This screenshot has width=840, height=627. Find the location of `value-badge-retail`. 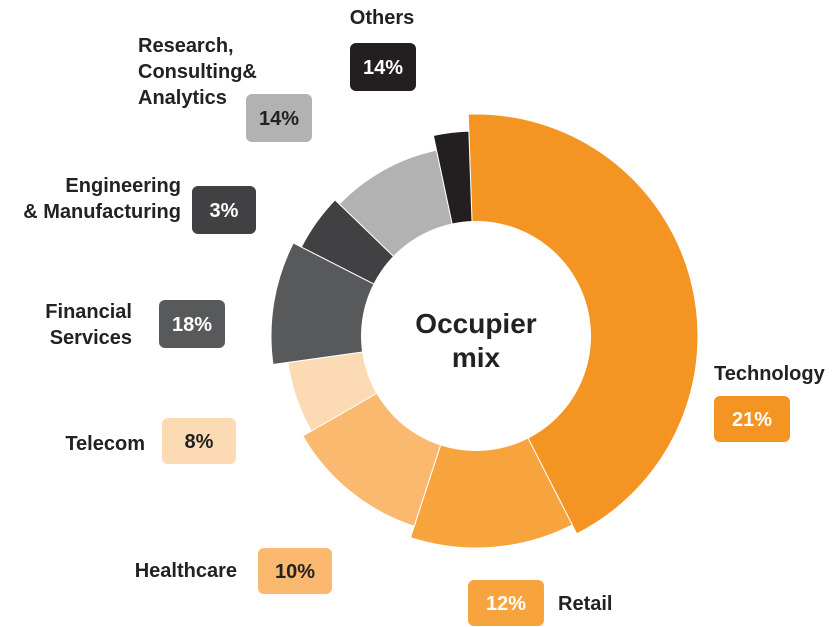

value-badge-retail is located at coordinates (506, 603).